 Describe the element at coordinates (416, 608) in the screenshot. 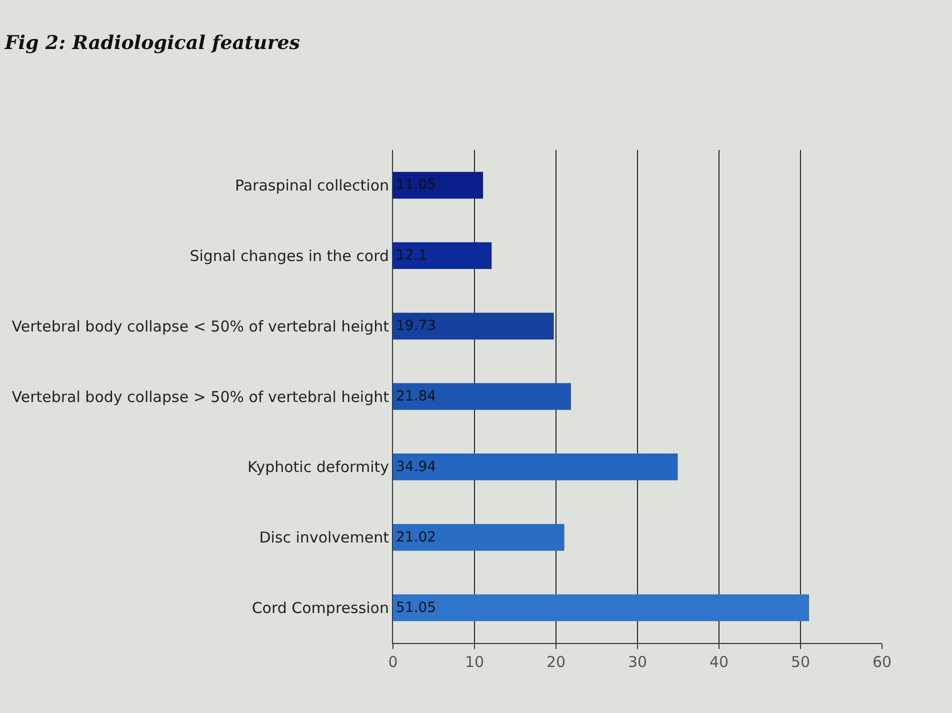

I see `data-label: 51.05` at that location.